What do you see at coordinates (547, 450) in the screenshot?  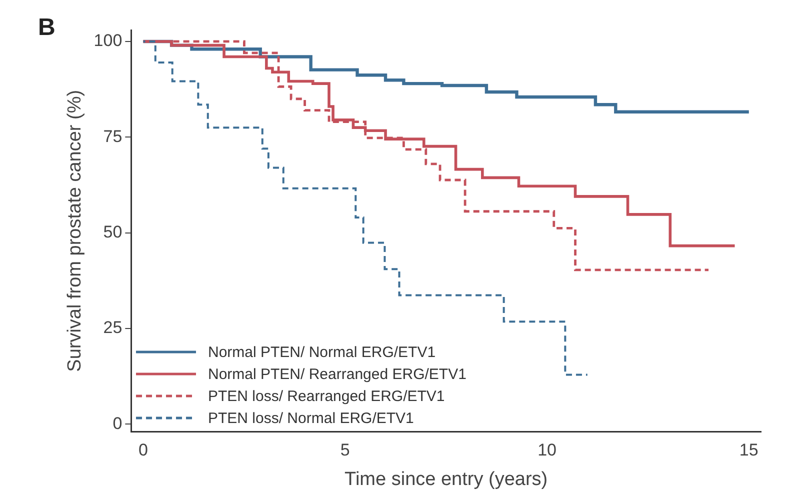 I see `x-tick-label: 10` at bounding box center [547, 450].